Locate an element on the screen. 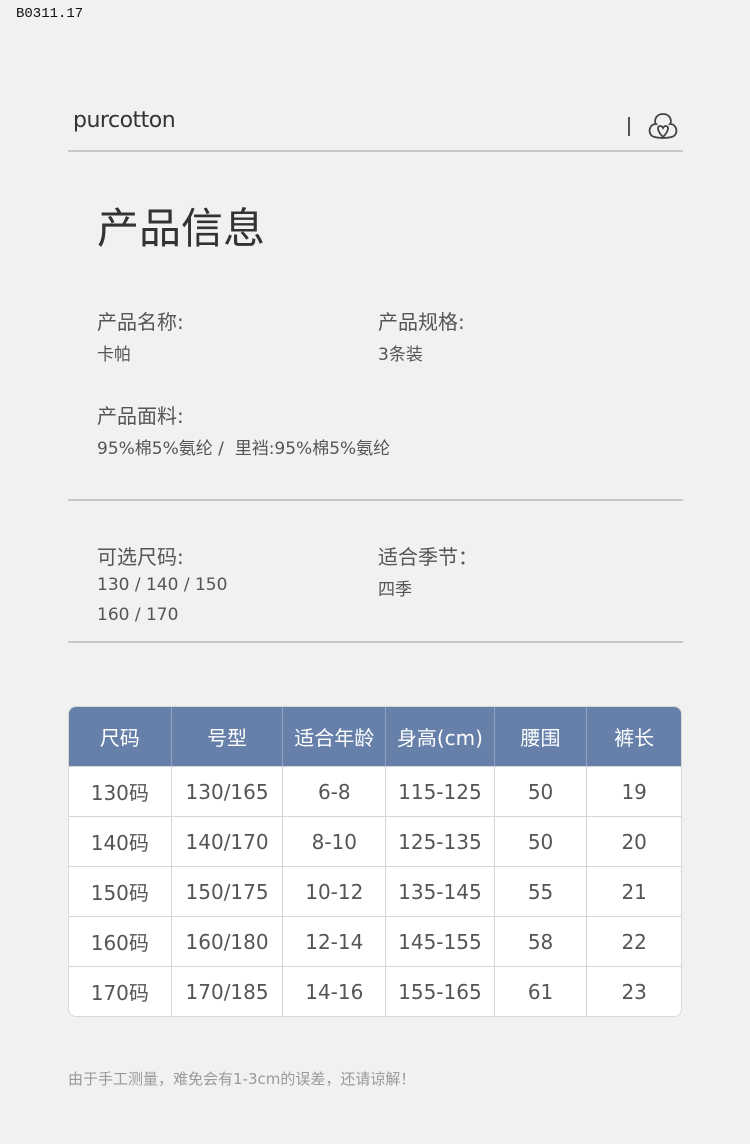  column-header: 裤长 is located at coordinates (634, 736).